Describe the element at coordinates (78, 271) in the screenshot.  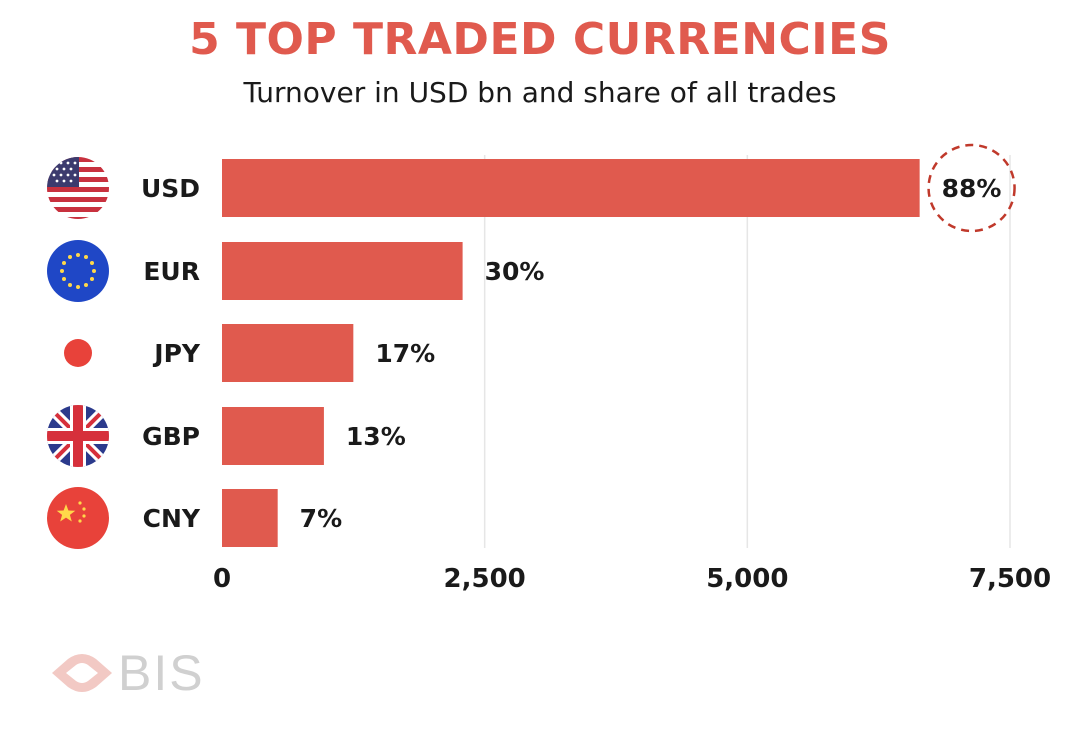
I see `eu-flag-icon` at that location.